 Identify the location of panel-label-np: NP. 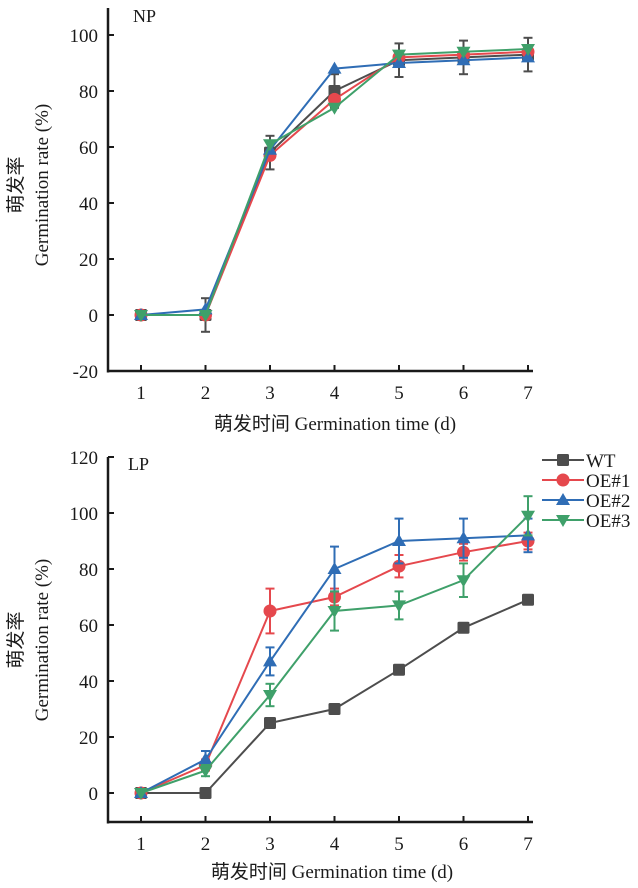
(144, 16).